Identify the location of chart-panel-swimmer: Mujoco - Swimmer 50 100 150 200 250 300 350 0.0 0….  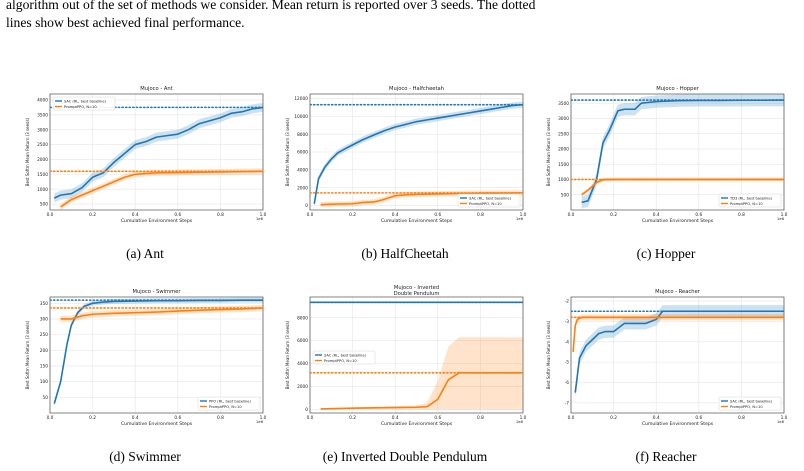
(145, 360).